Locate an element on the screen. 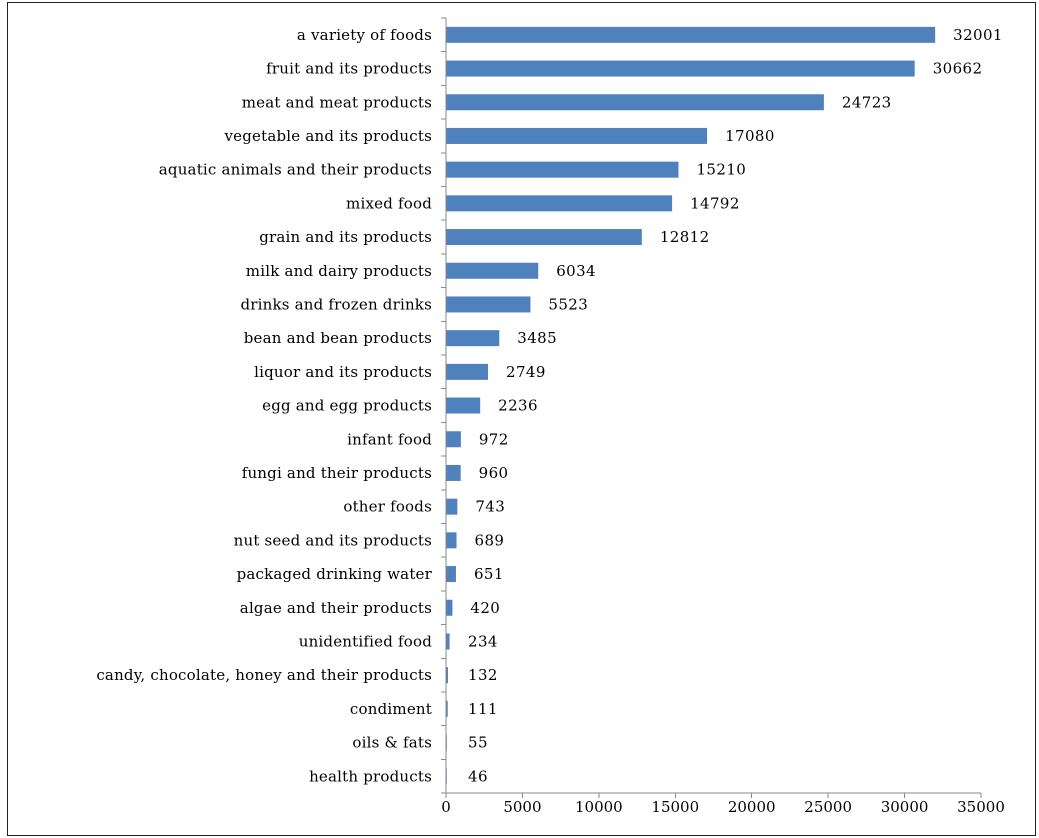  category-label: packaged drinking water is located at coordinates (335, 574).